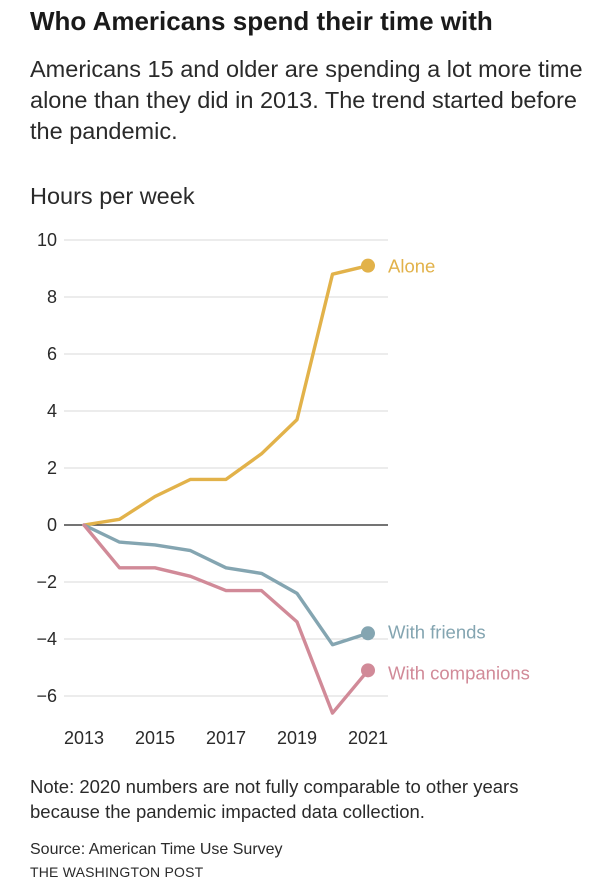  What do you see at coordinates (46, 639) in the screenshot?
I see `y-tick-label: −4` at bounding box center [46, 639].